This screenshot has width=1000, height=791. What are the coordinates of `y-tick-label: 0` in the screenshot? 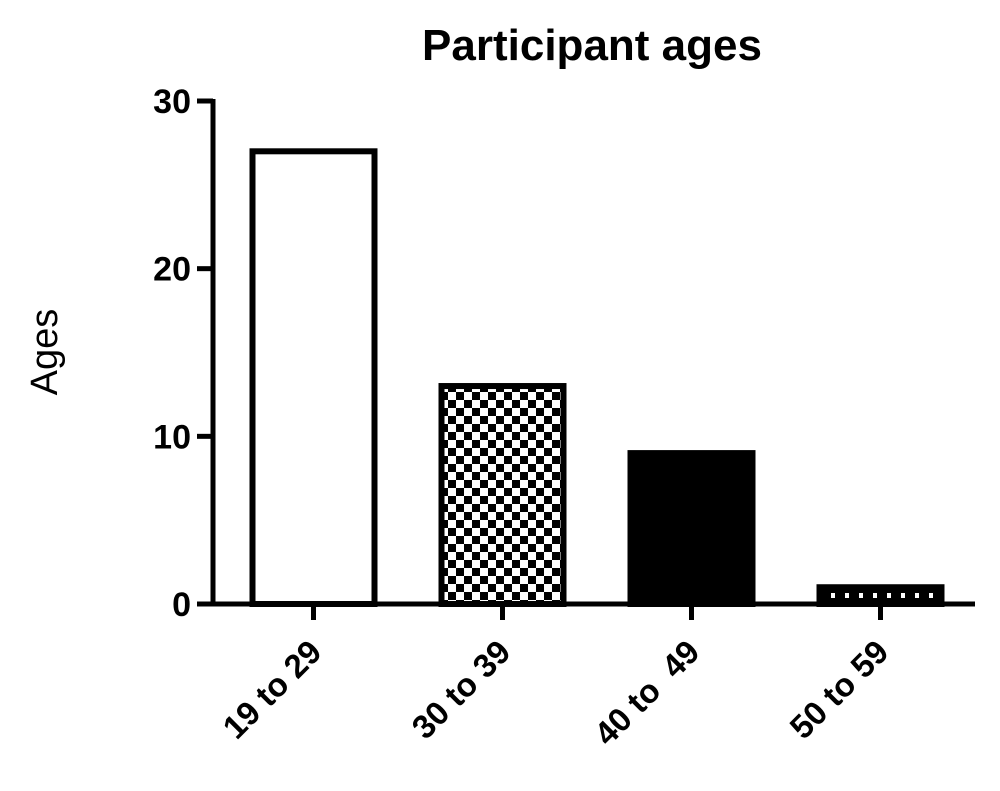 It's located at (181, 605).